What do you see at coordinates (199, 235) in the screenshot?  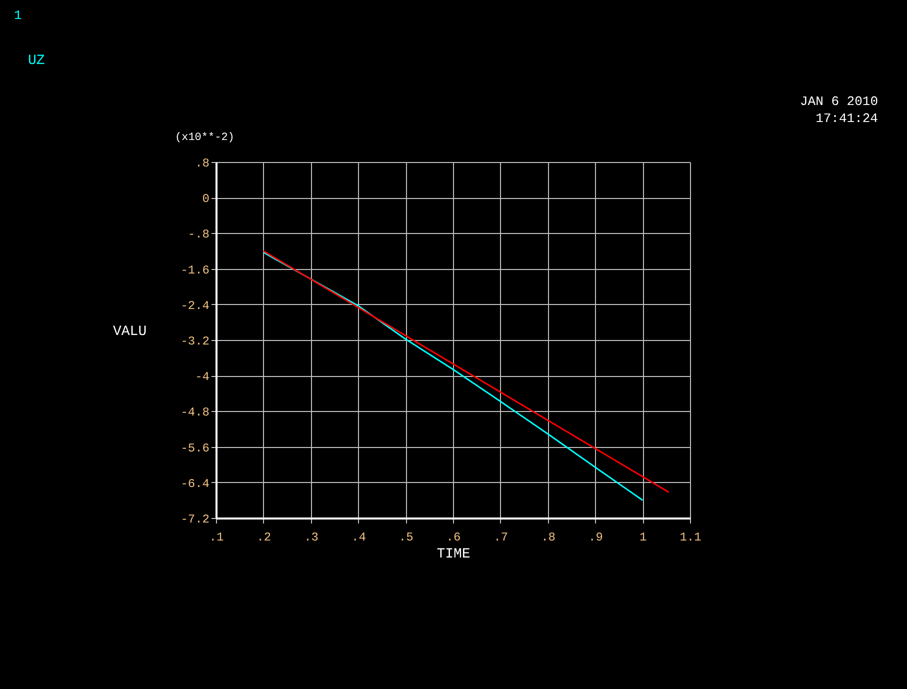 I see `y-tick-label: -.8` at bounding box center [199, 235].